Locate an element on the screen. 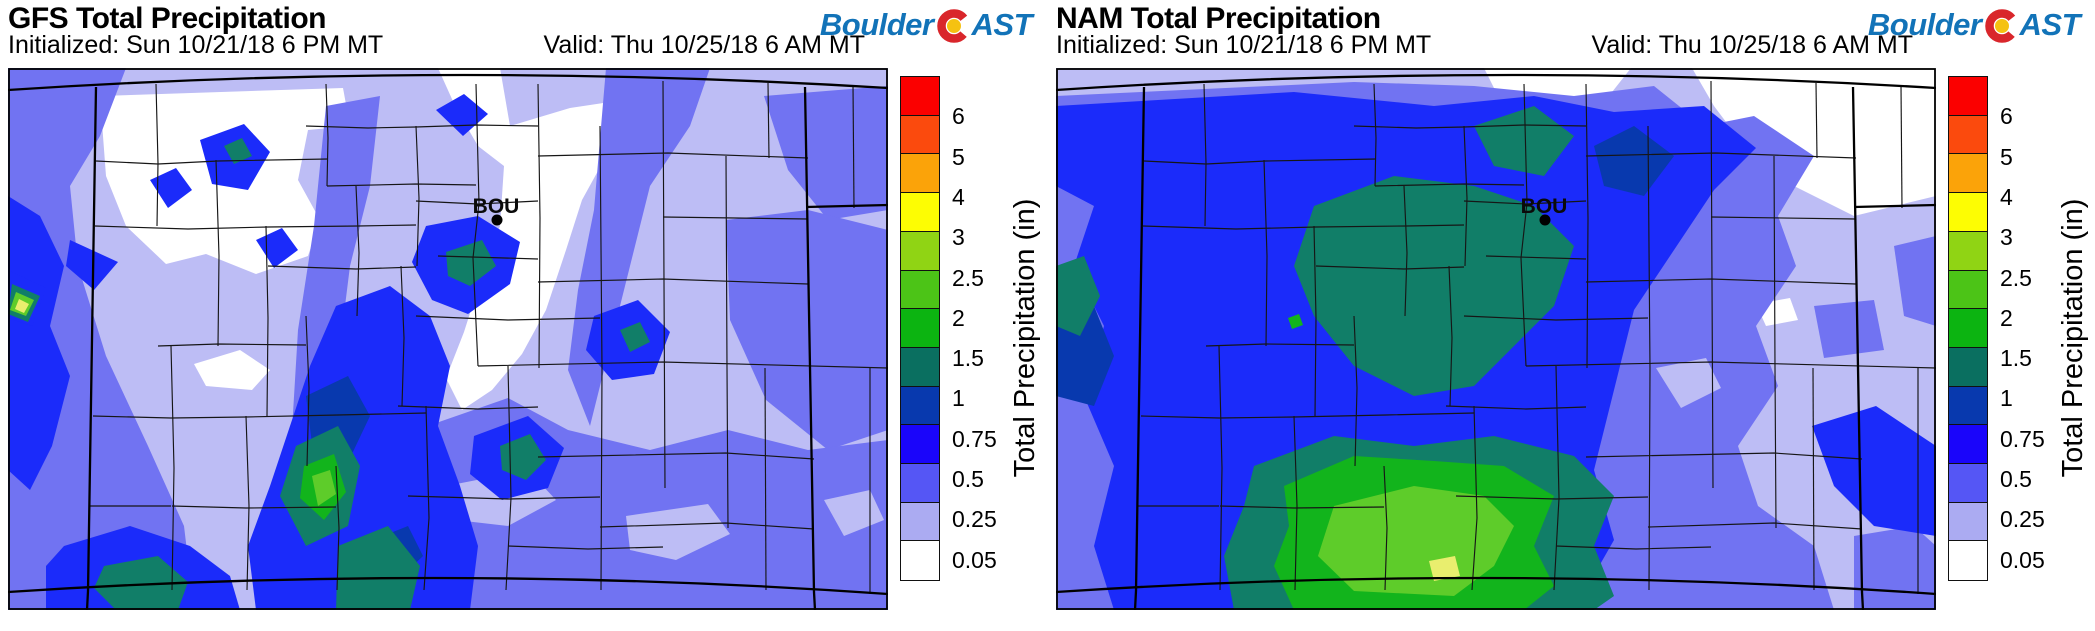 The image size is (2095, 631). init-time-nam: Initialized: Sun 10/21/18 6 PM MT is located at coordinates (1244, 45).